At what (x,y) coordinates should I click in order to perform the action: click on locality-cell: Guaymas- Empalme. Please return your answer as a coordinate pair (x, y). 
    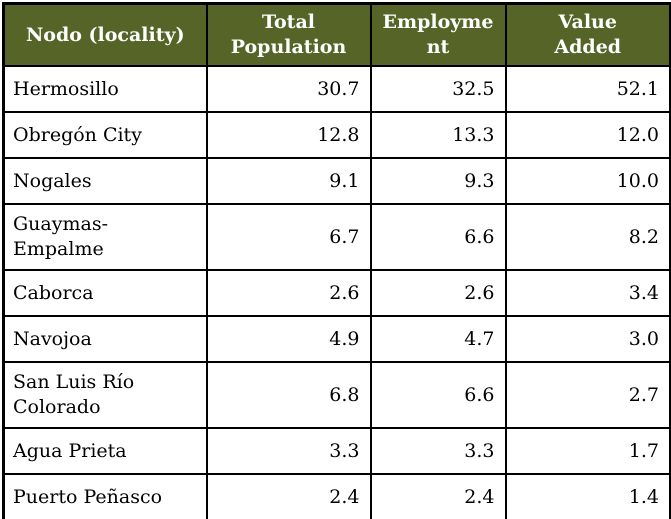
    Looking at the image, I should click on (105, 237).